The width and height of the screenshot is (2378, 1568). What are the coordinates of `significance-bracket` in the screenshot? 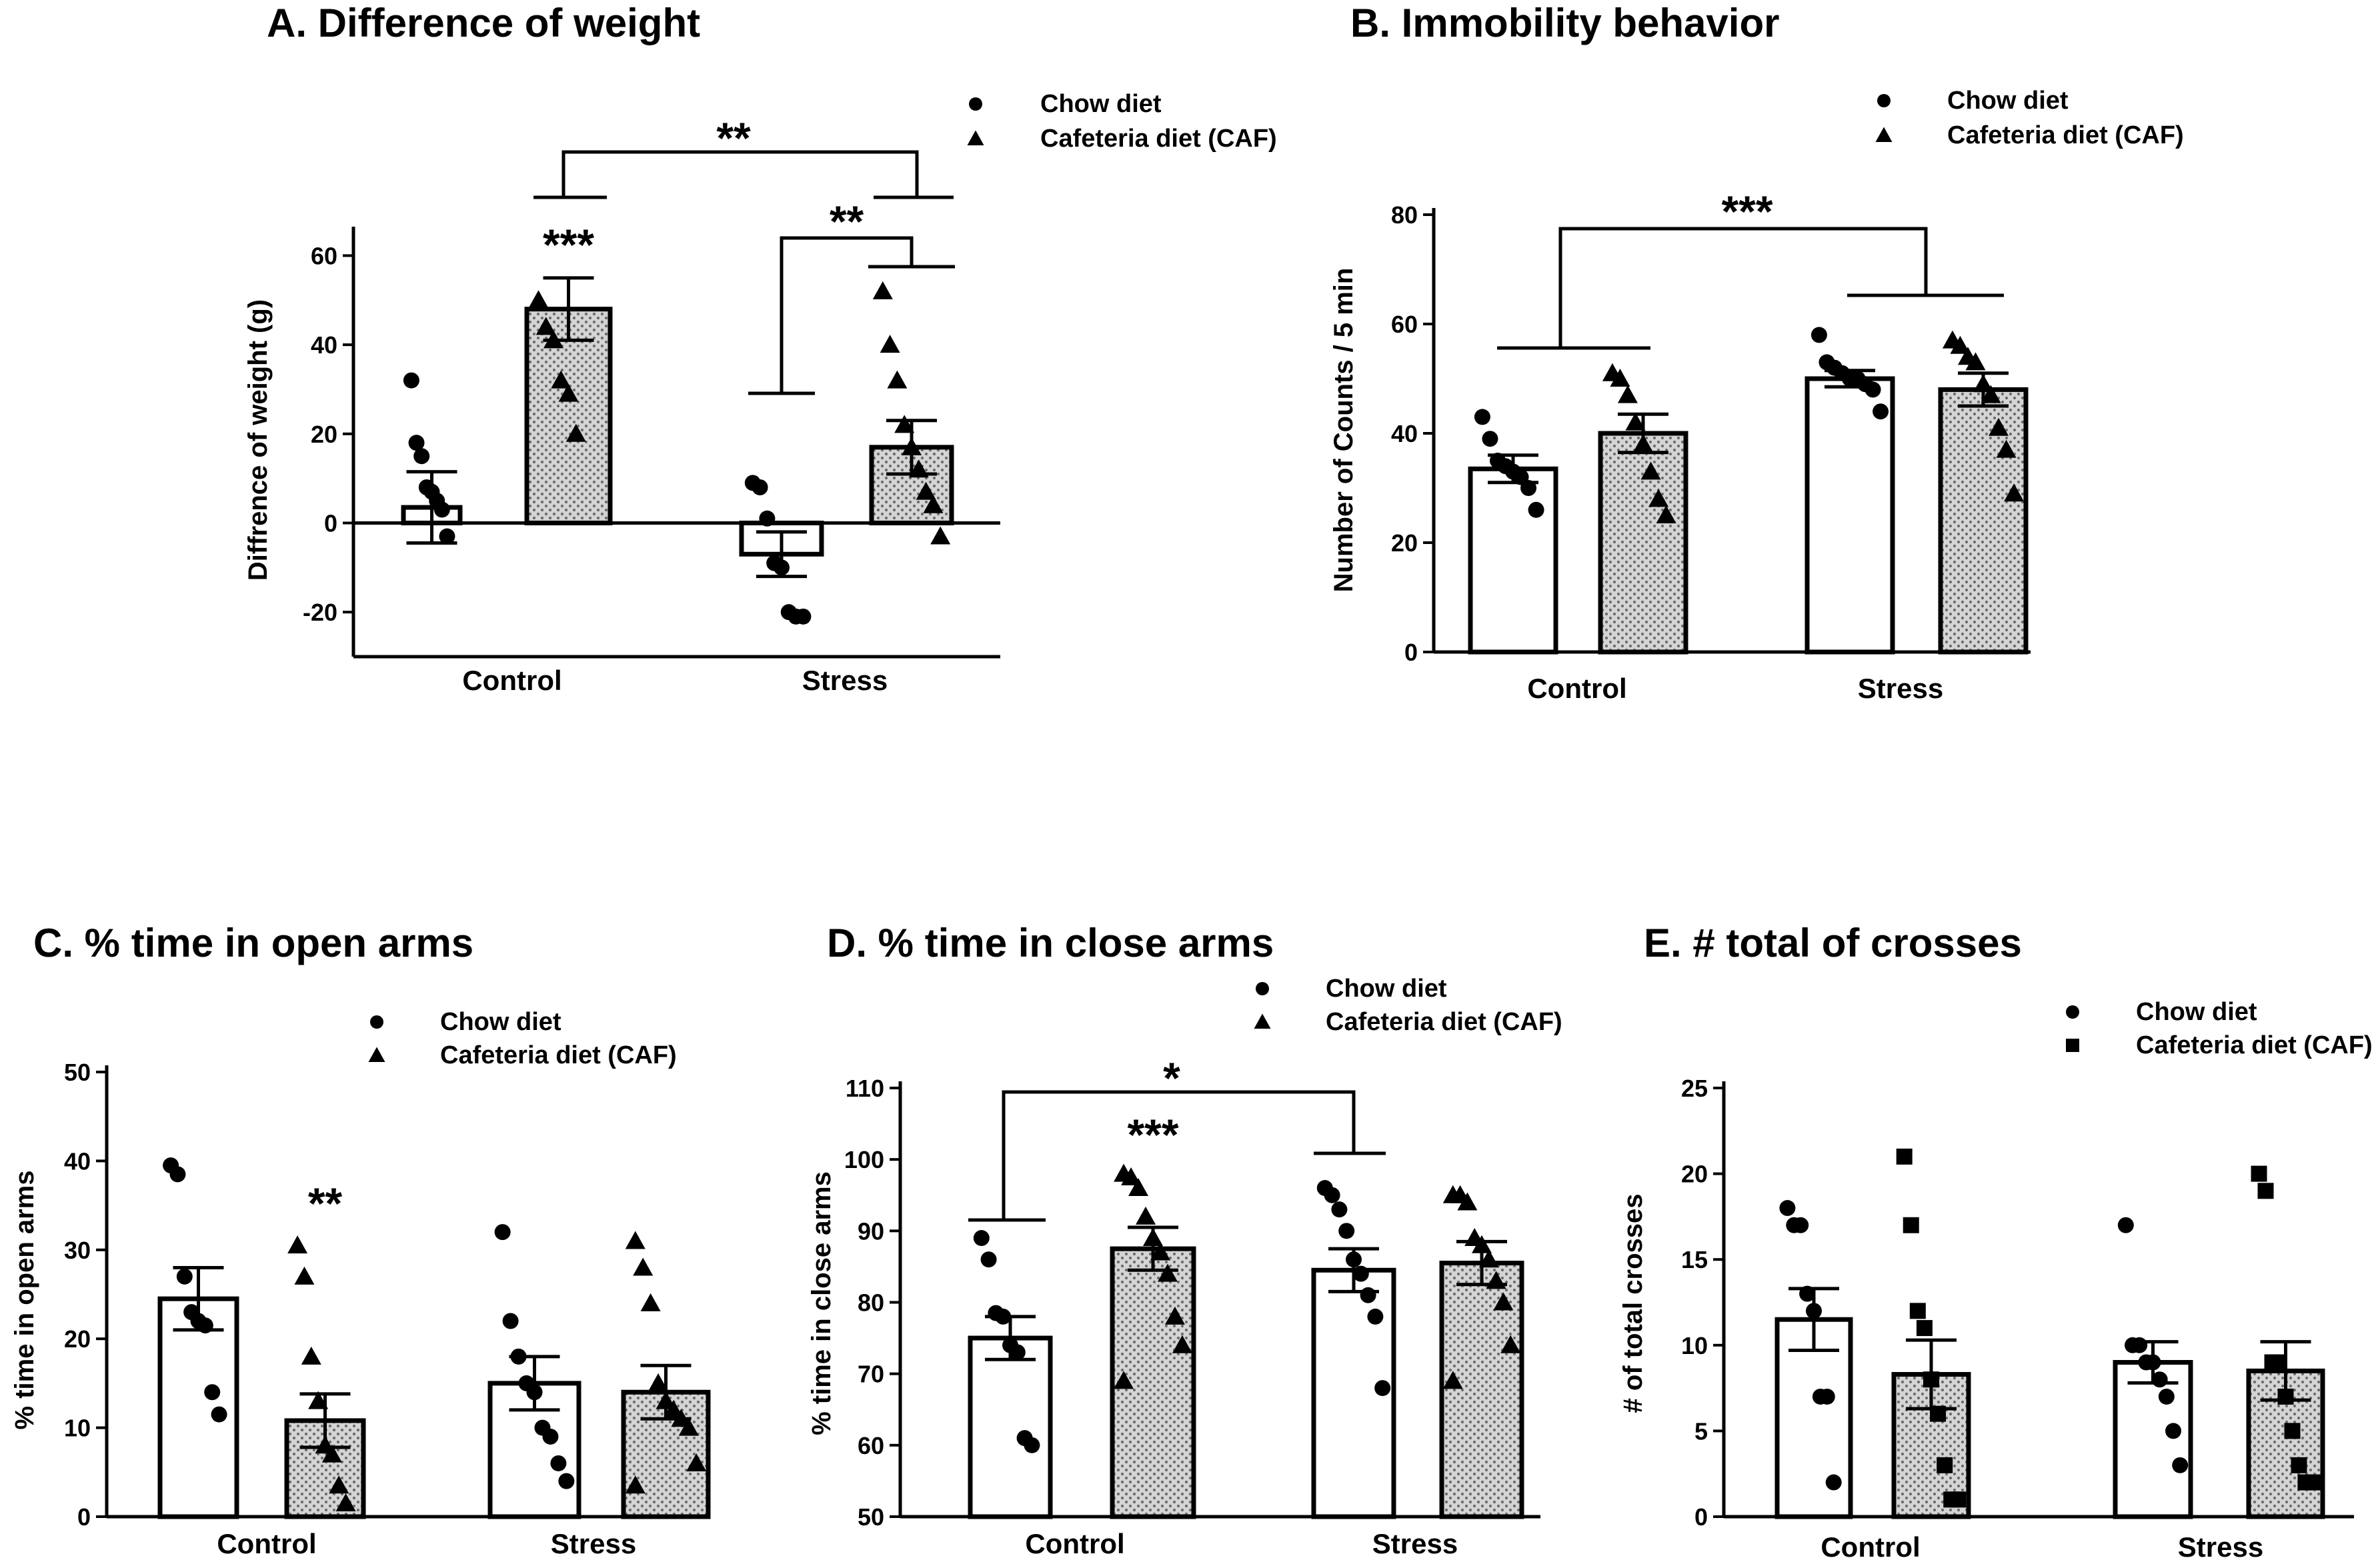 It's located at (1179, 1155).